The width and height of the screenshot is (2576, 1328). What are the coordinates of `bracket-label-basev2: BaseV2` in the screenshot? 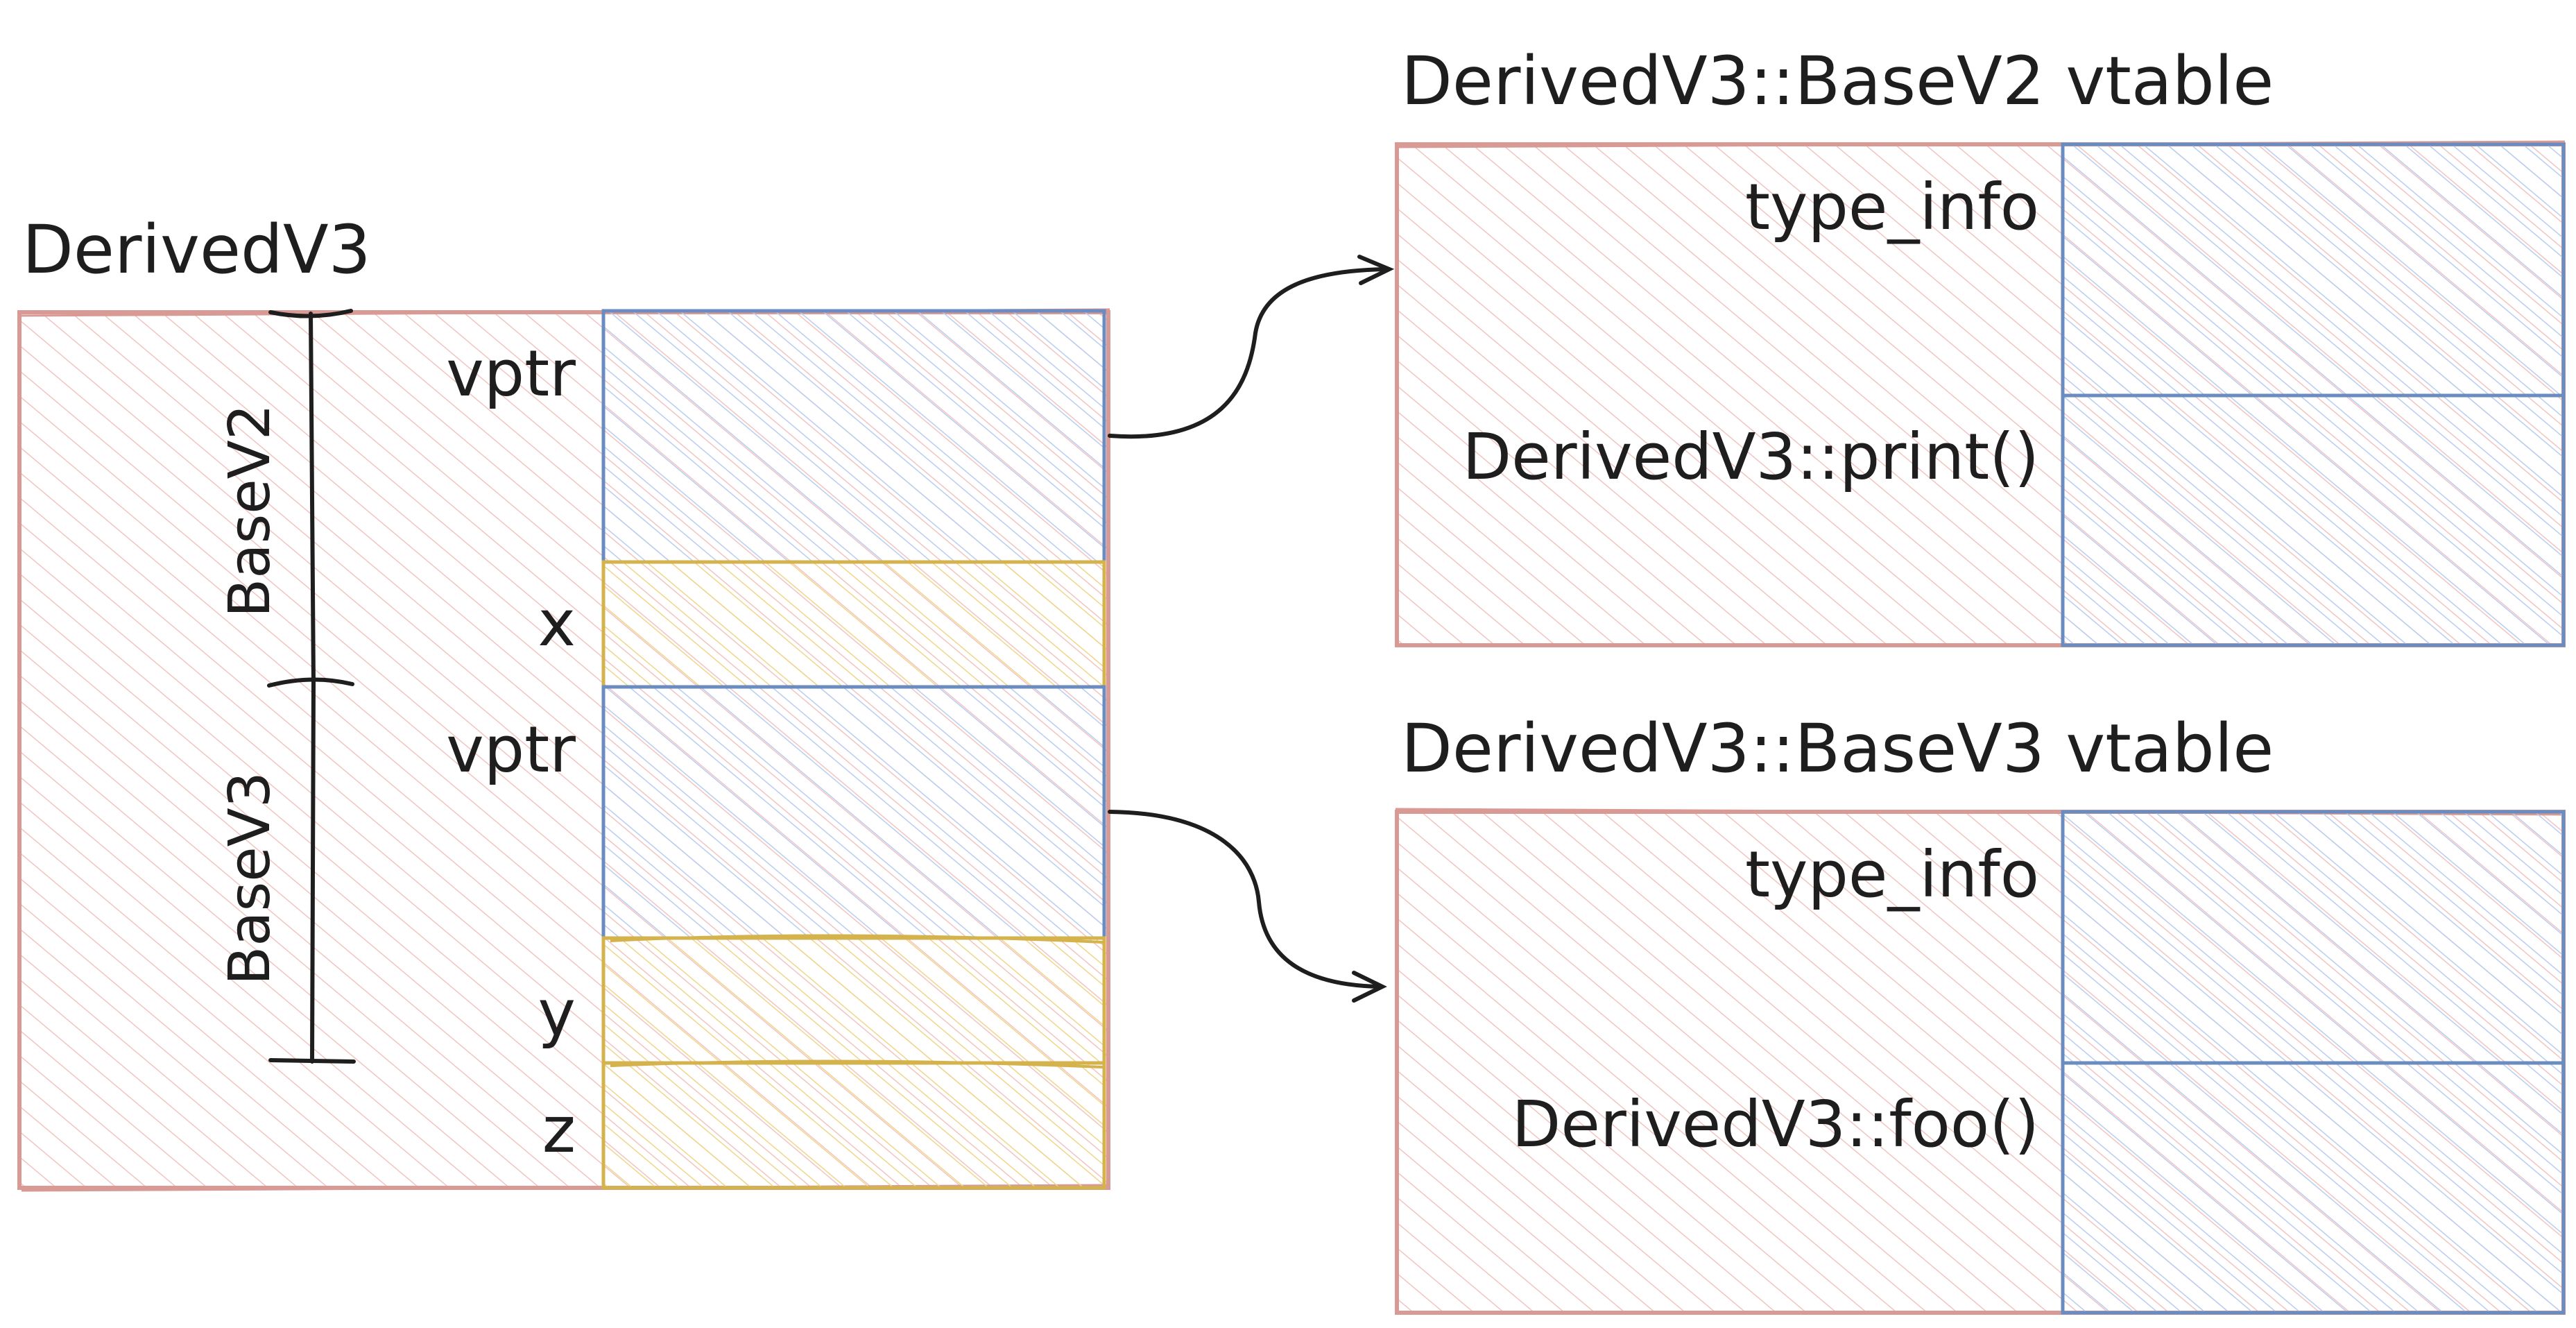 It's located at (250, 511).